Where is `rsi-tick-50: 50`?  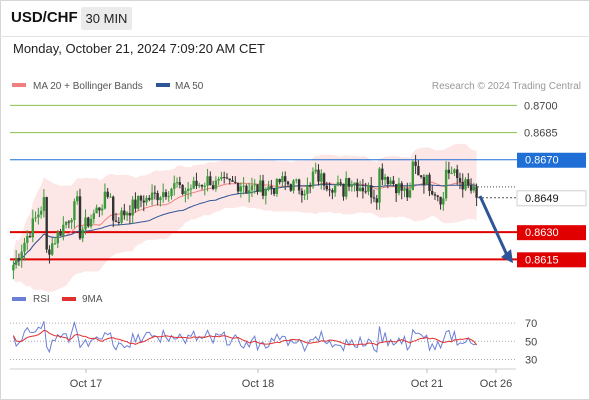 rsi-tick-50: 50 is located at coordinates (531, 342).